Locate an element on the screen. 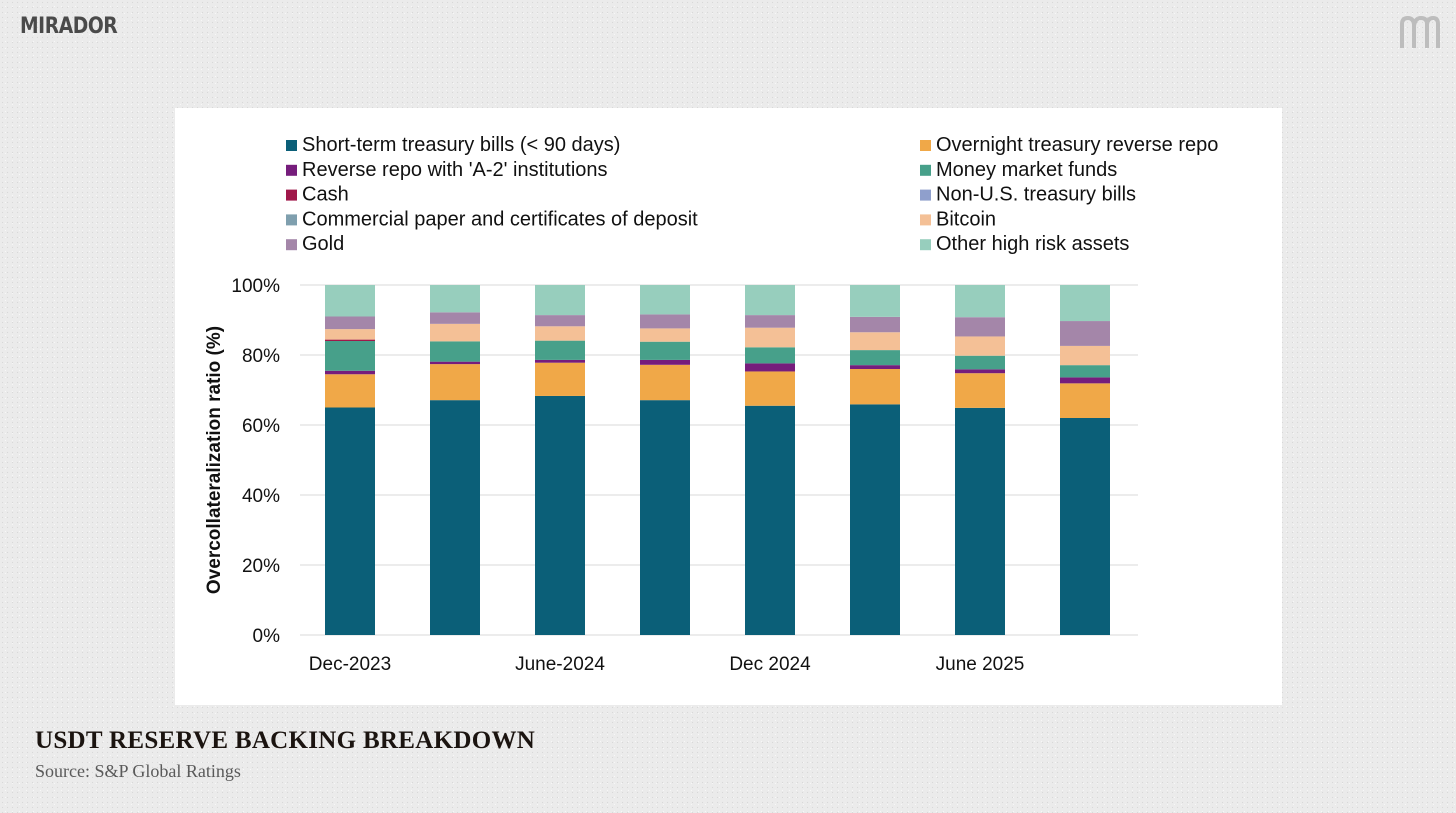 Image resolution: width=1456 pixels, height=813 pixels. y-tick-label: 80% is located at coordinates (261, 356).